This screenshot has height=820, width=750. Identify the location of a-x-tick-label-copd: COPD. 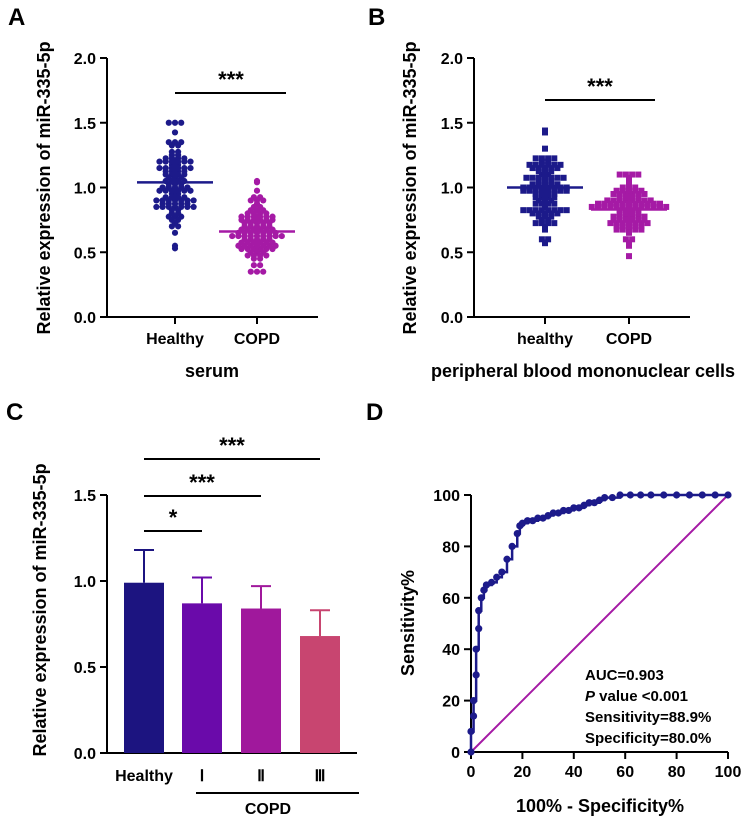
(257, 339).